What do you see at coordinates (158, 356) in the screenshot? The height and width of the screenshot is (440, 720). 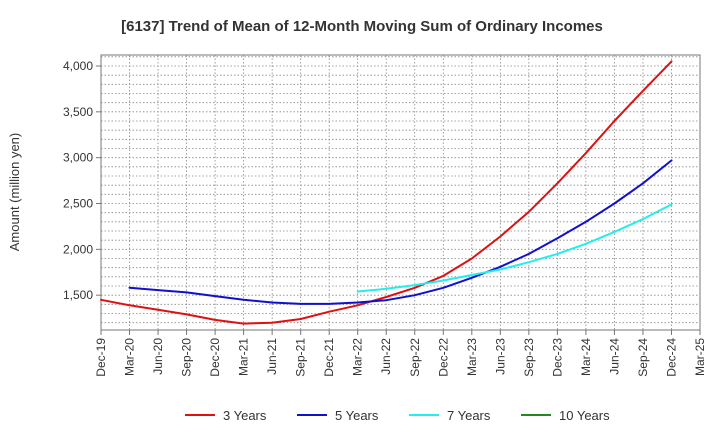 I see `x-tick-label: Jun-20` at bounding box center [158, 356].